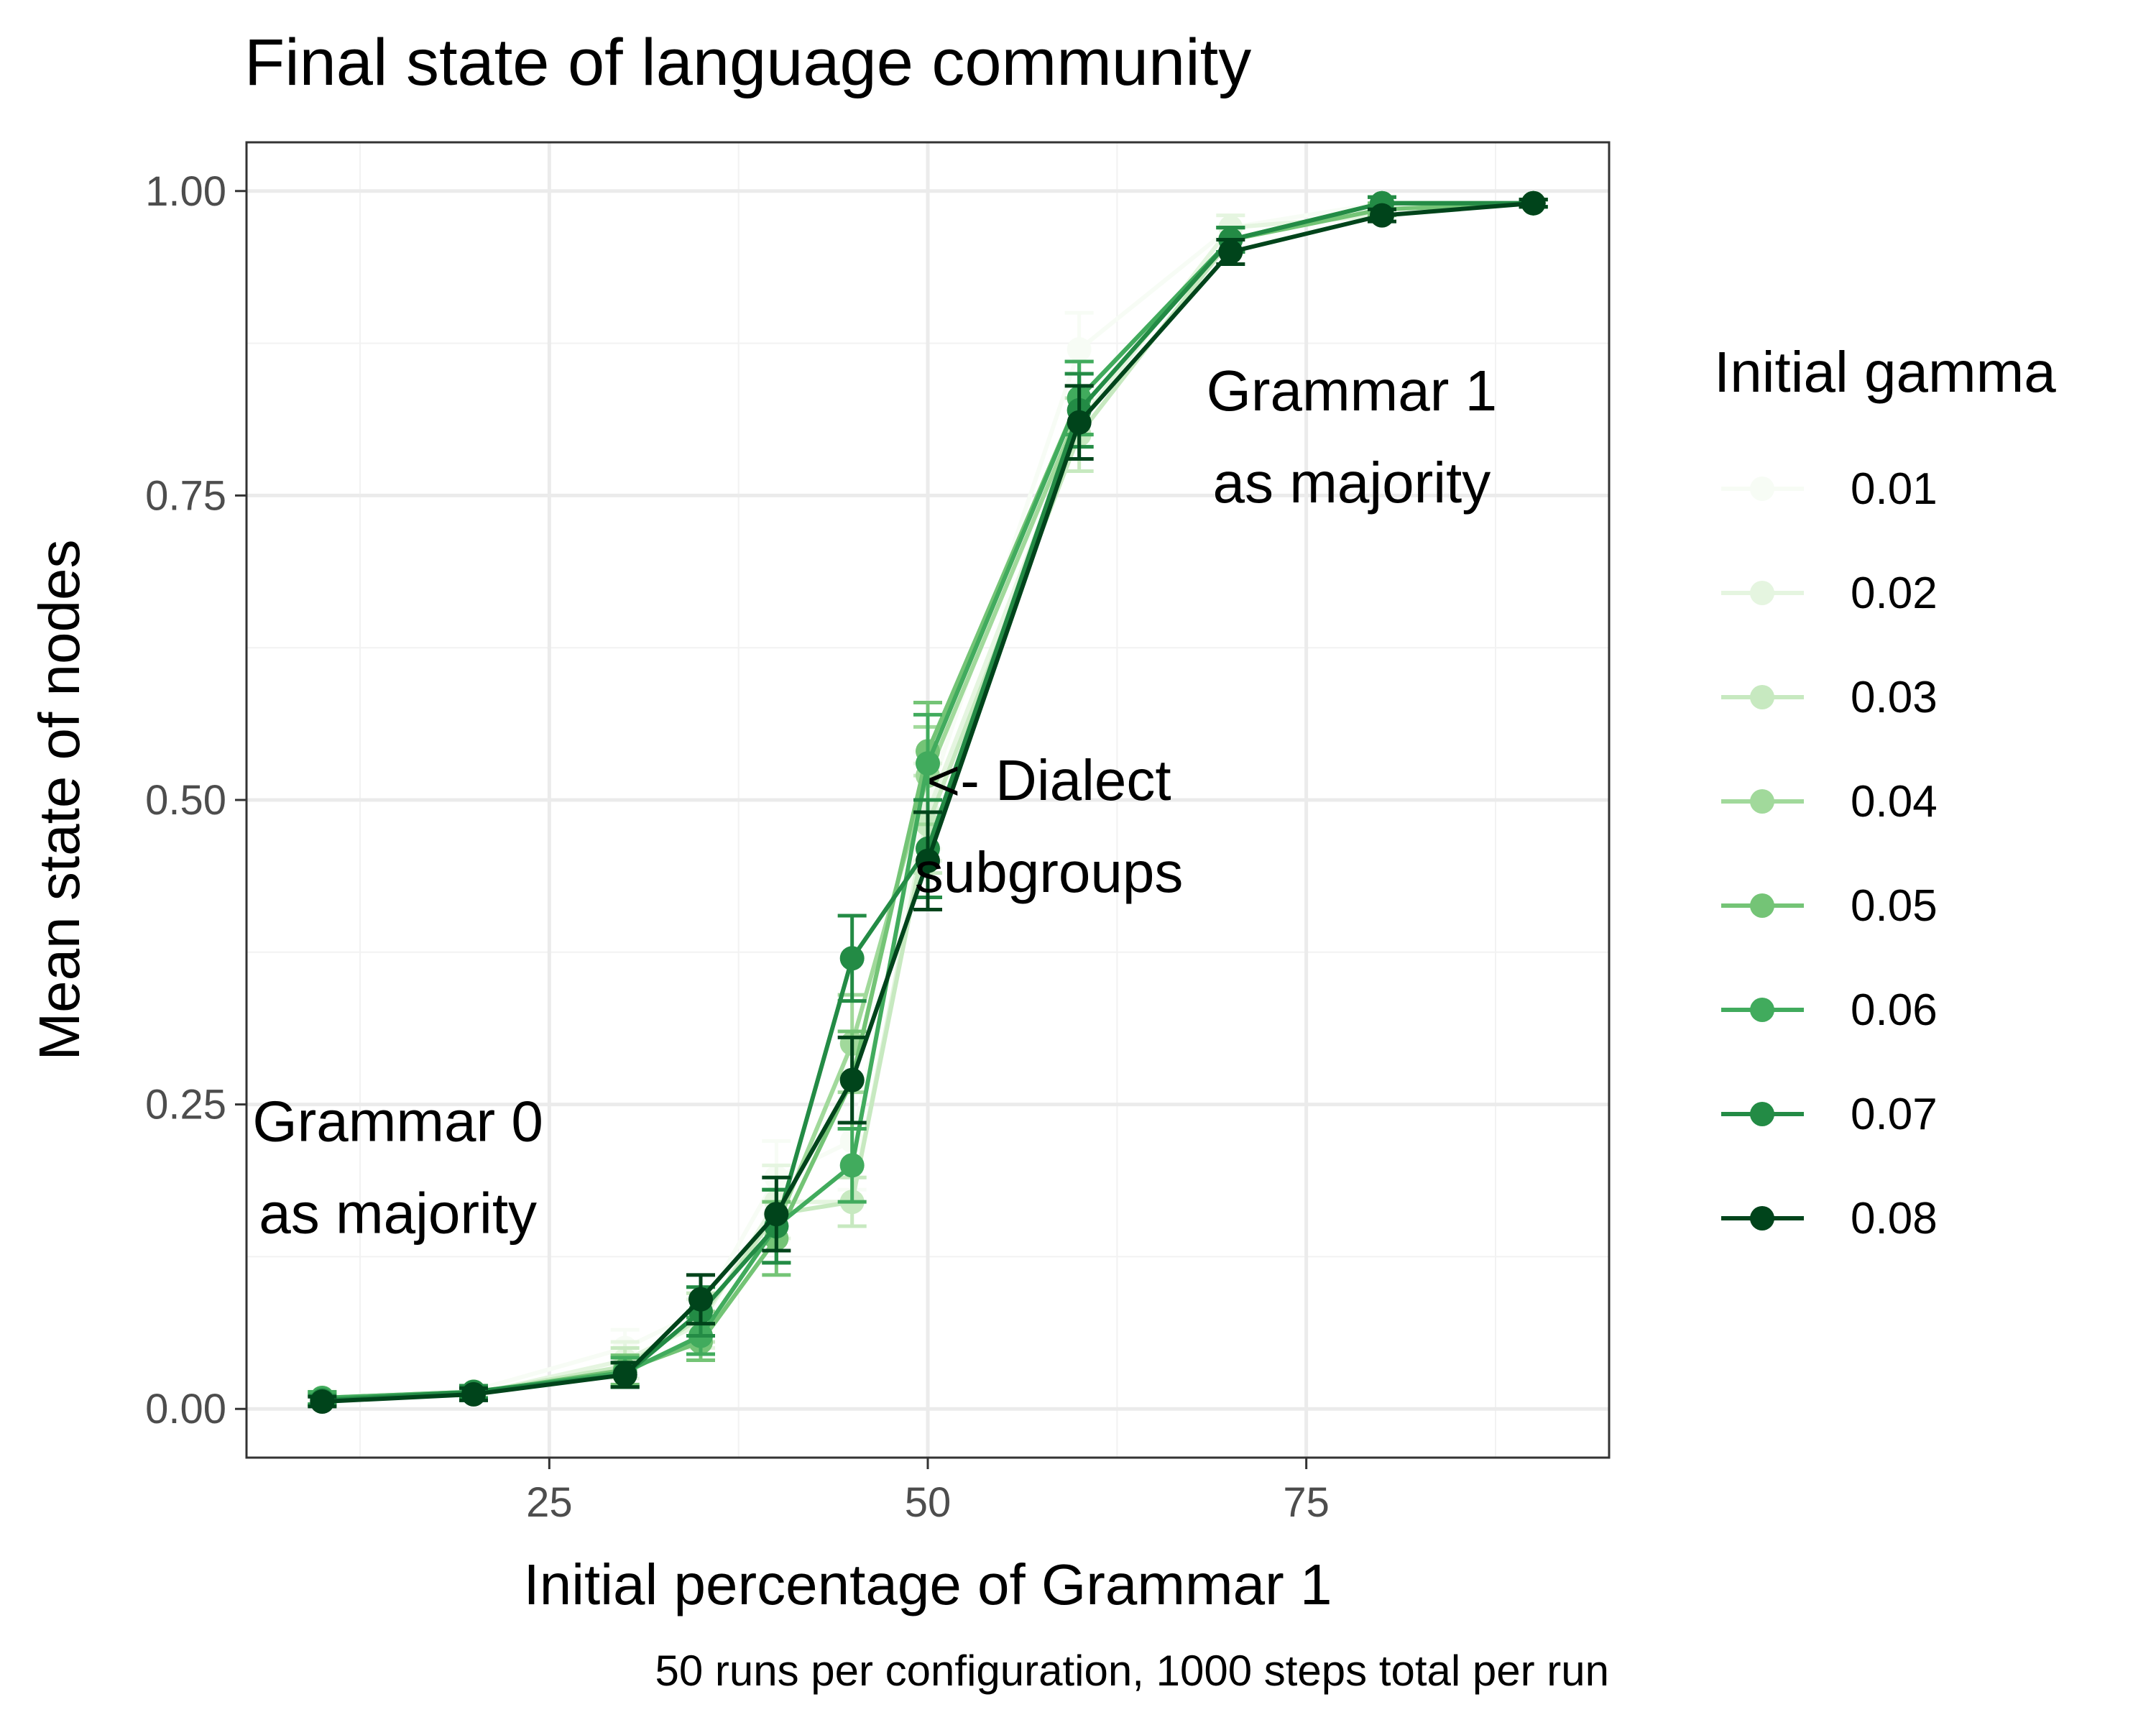  What do you see at coordinates (59, 800) in the screenshot?
I see `y-axis-label: Mean state of nodes` at bounding box center [59, 800].